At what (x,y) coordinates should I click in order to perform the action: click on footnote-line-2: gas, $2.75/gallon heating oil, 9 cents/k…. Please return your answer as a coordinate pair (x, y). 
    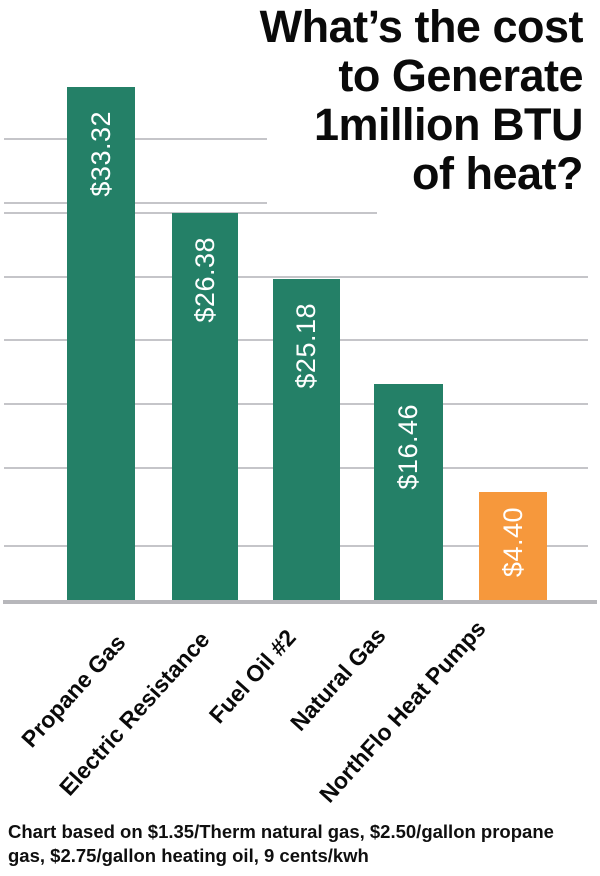
    Looking at the image, I should click on (188, 855).